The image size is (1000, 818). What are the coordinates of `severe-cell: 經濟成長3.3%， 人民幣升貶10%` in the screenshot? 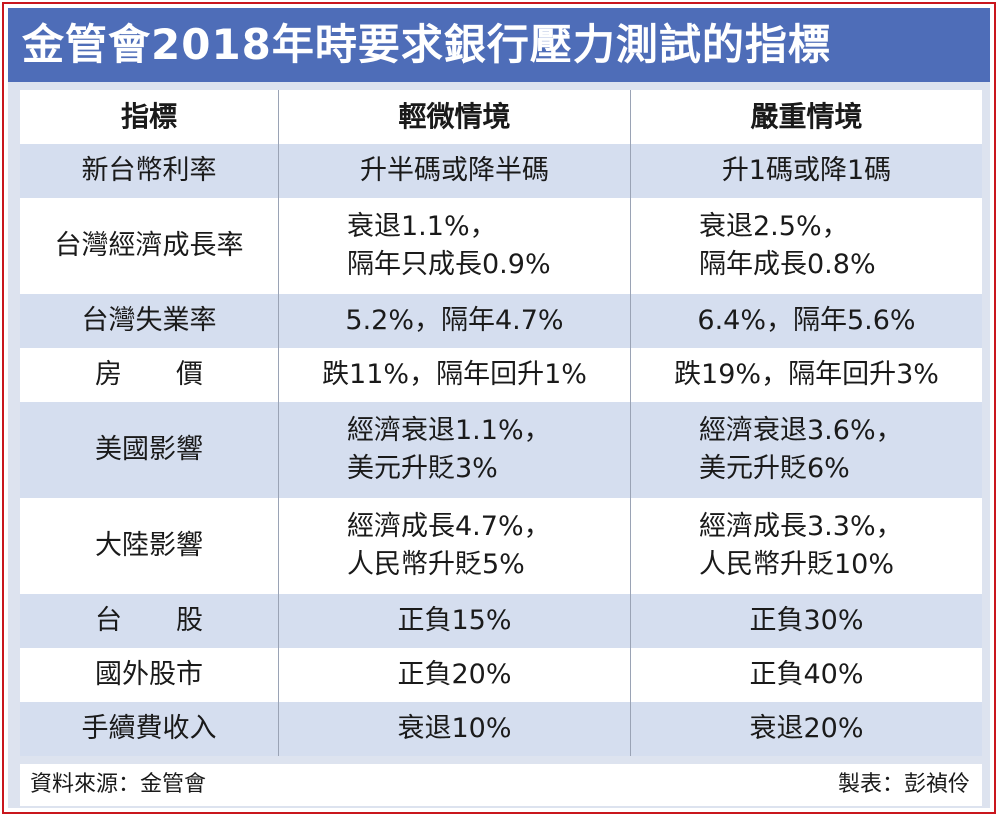 It's located at (806, 546).